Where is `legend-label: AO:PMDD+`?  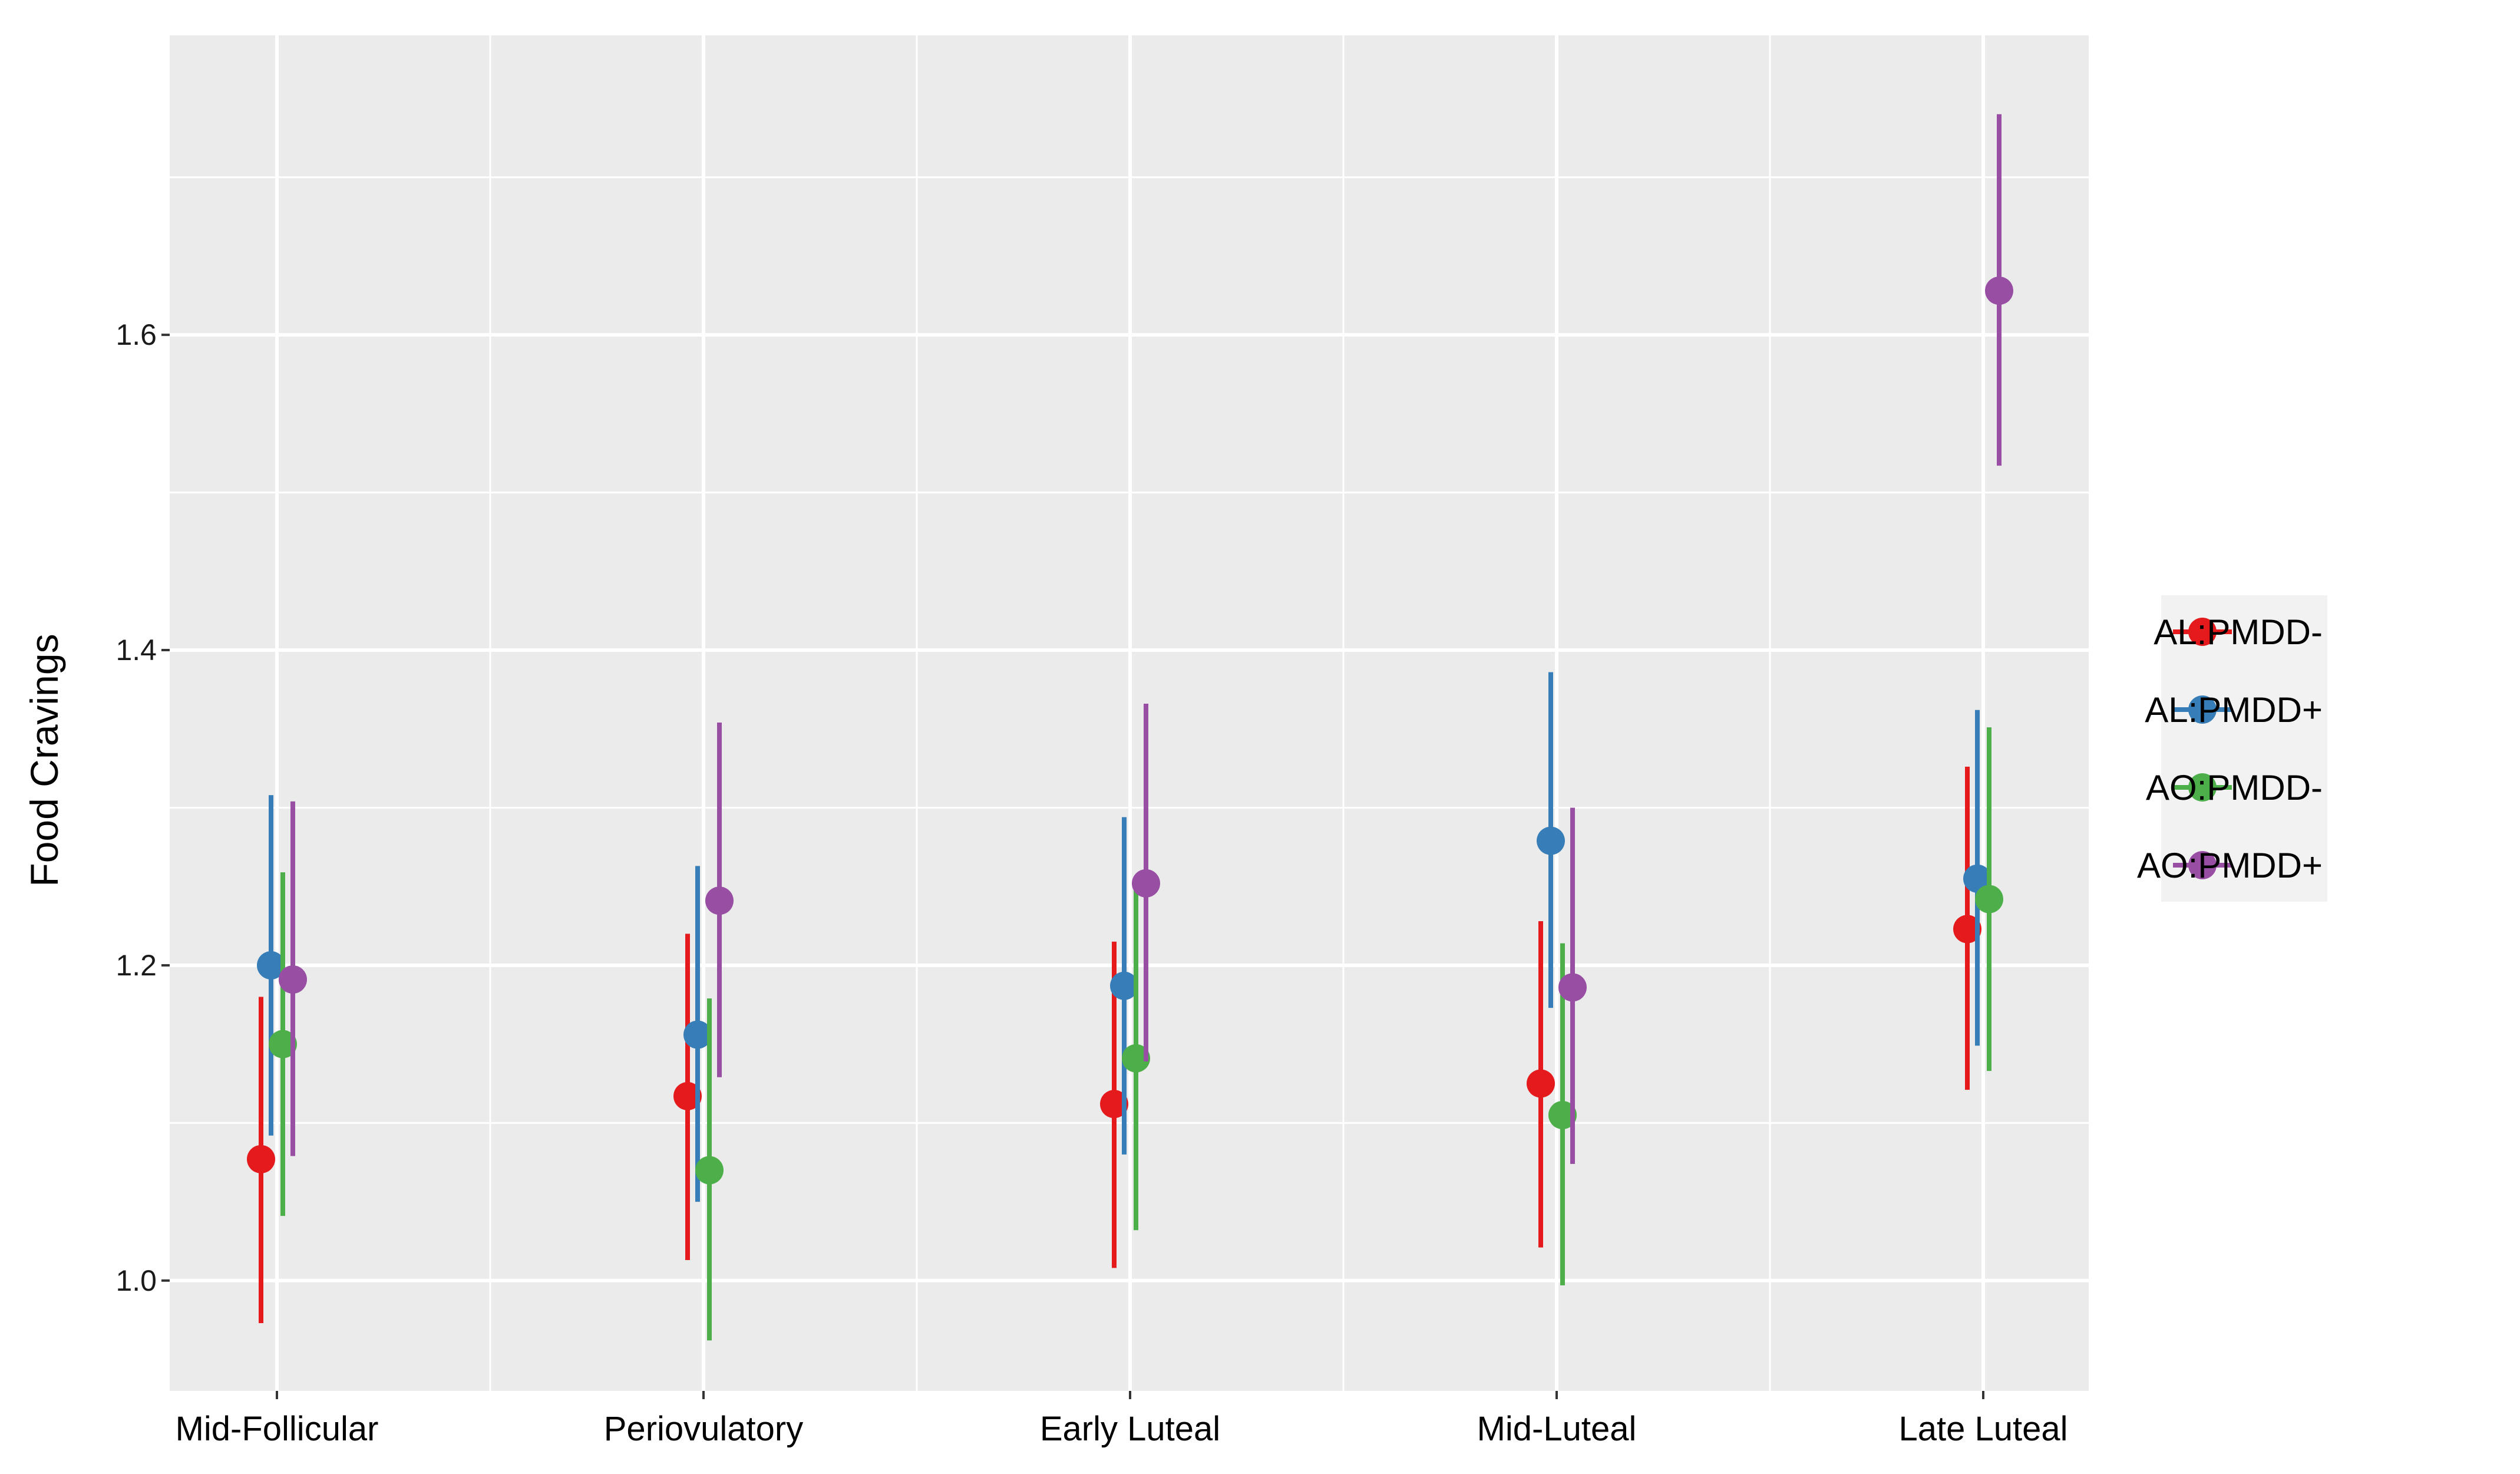
legend-label: AO:PMDD+ is located at coordinates (2230, 865).